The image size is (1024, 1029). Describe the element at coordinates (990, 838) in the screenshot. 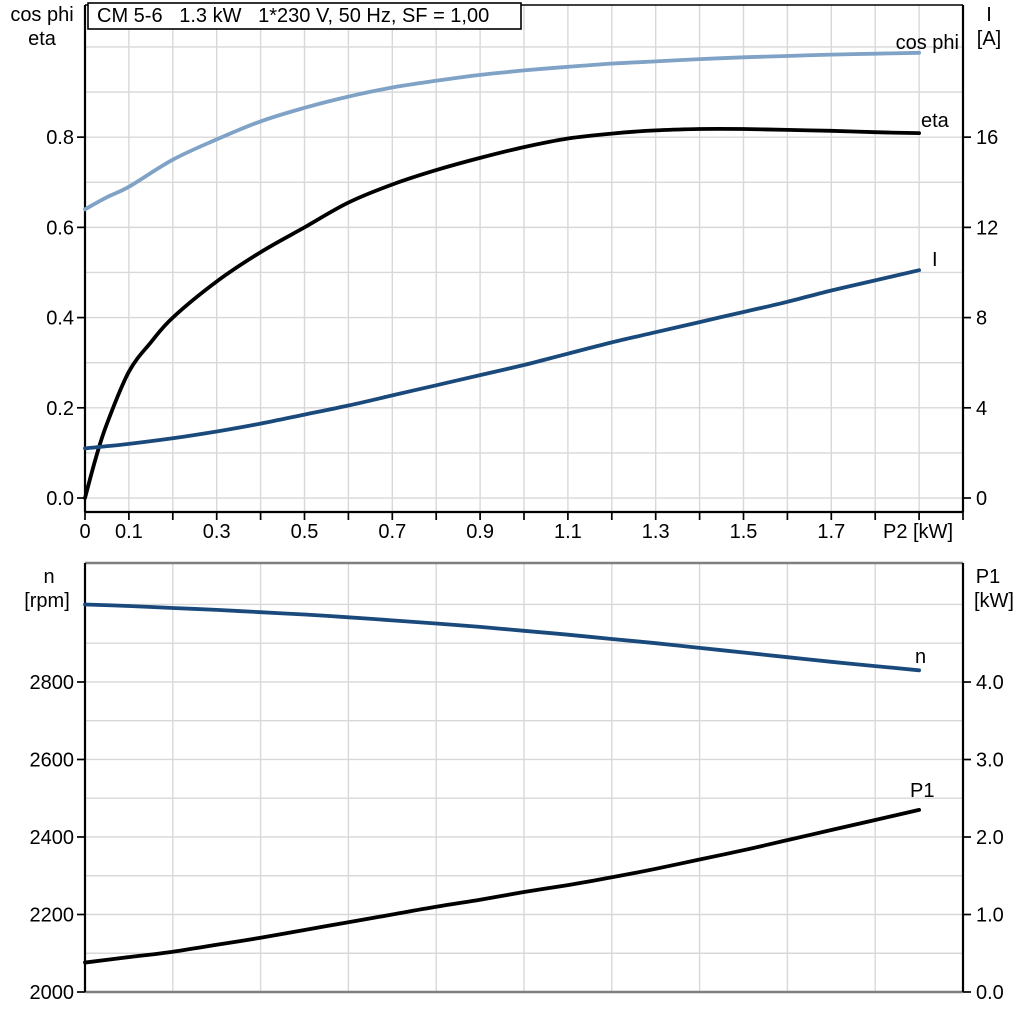

I see `right-tick-label: 2.0` at that location.